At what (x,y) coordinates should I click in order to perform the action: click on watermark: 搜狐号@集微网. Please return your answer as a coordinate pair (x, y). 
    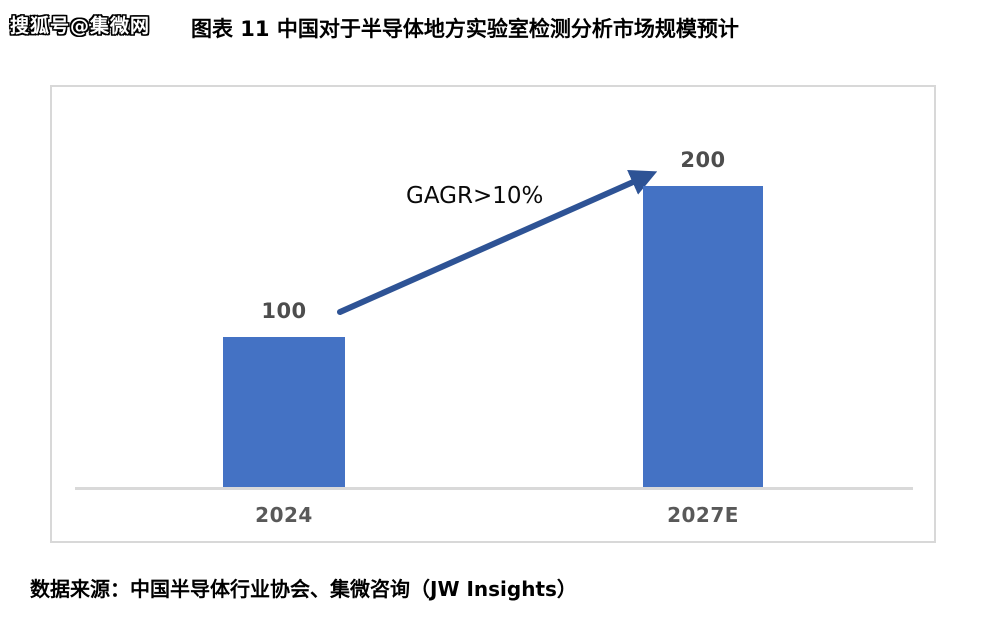
    Looking at the image, I should click on (80, 26).